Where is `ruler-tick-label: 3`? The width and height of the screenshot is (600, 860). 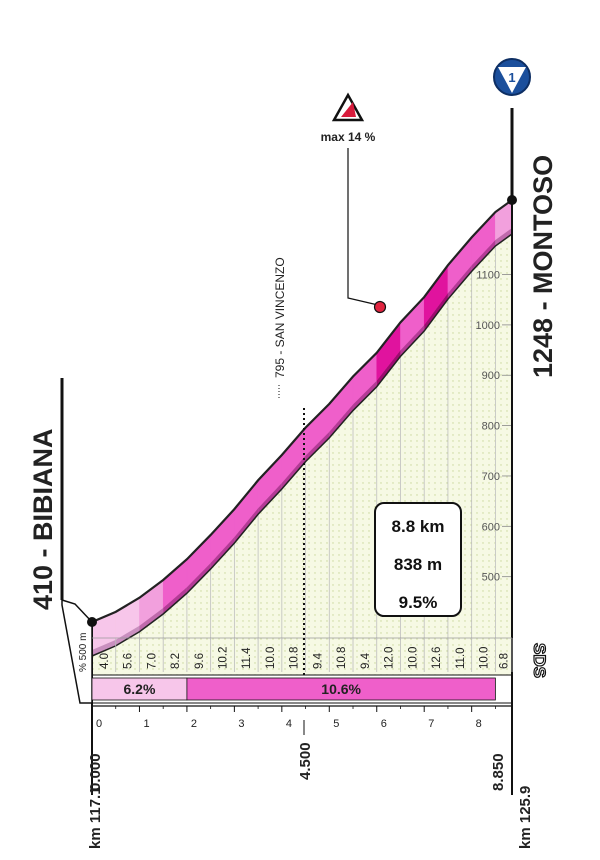
ruler-tick-label: 3 is located at coordinates (241, 724).